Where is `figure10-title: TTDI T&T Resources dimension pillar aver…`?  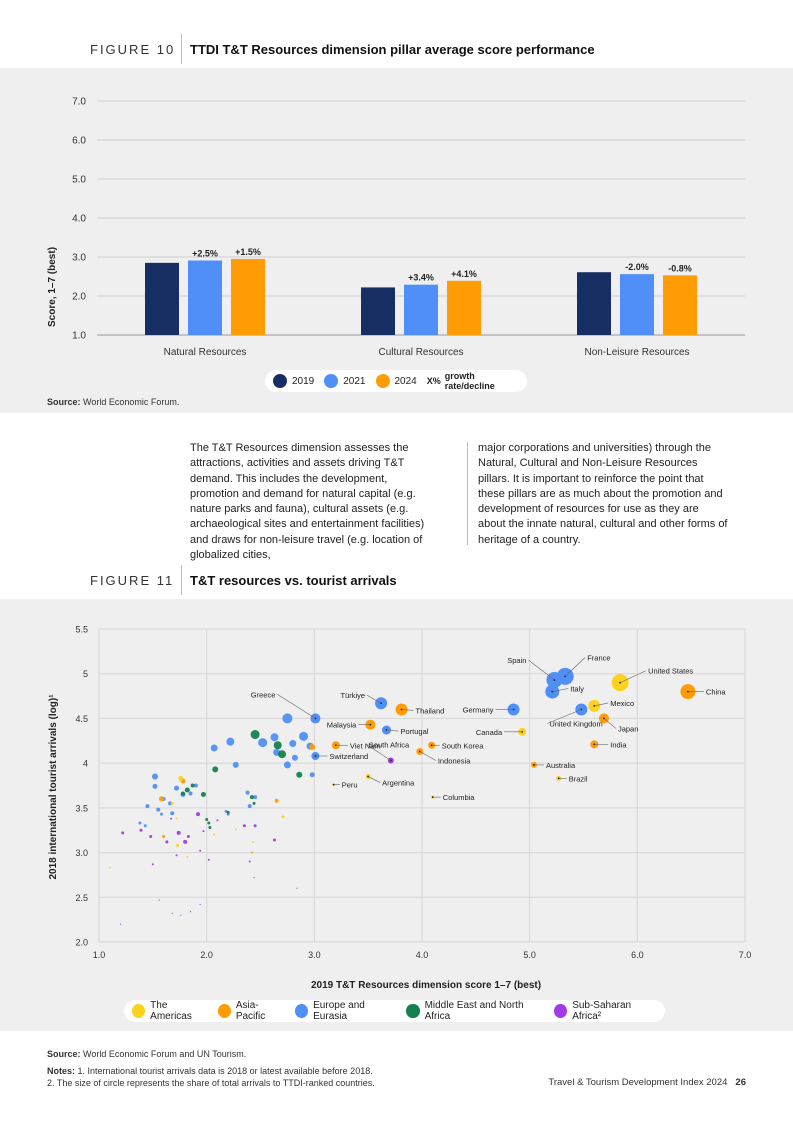
figure10-title: TTDI T&T Resources dimension pillar aver… is located at coordinates (392, 49).